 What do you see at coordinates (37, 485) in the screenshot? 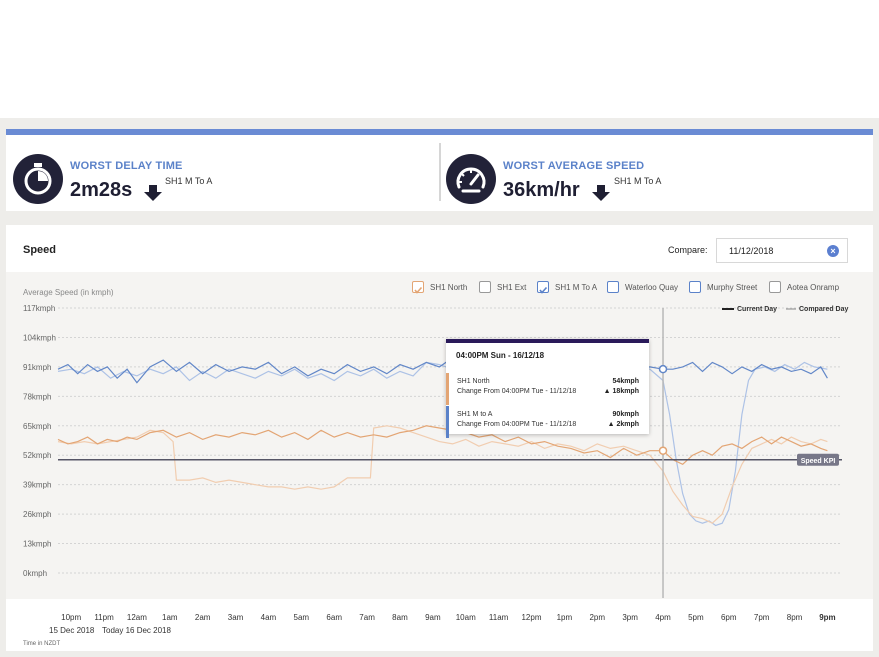
I see `y-tick-label: 39kmph` at bounding box center [37, 485].